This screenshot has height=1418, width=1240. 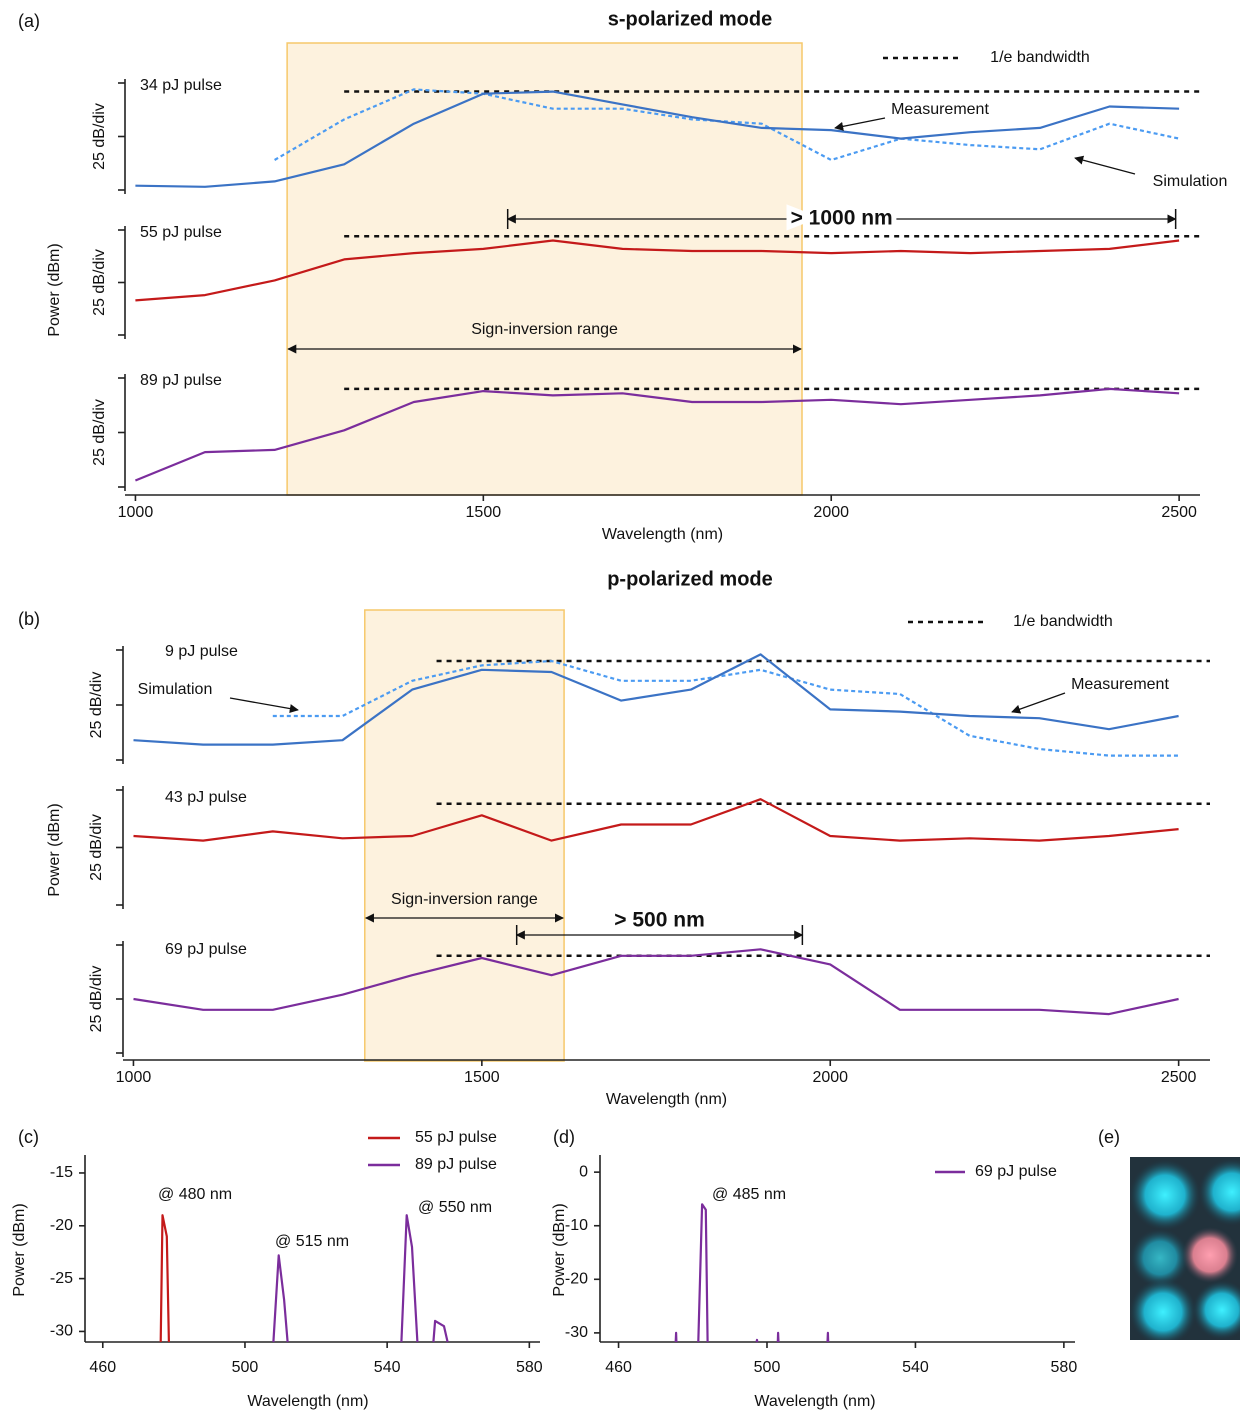 I want to click on panel-label: (e), so click(x=1109, y=1137).